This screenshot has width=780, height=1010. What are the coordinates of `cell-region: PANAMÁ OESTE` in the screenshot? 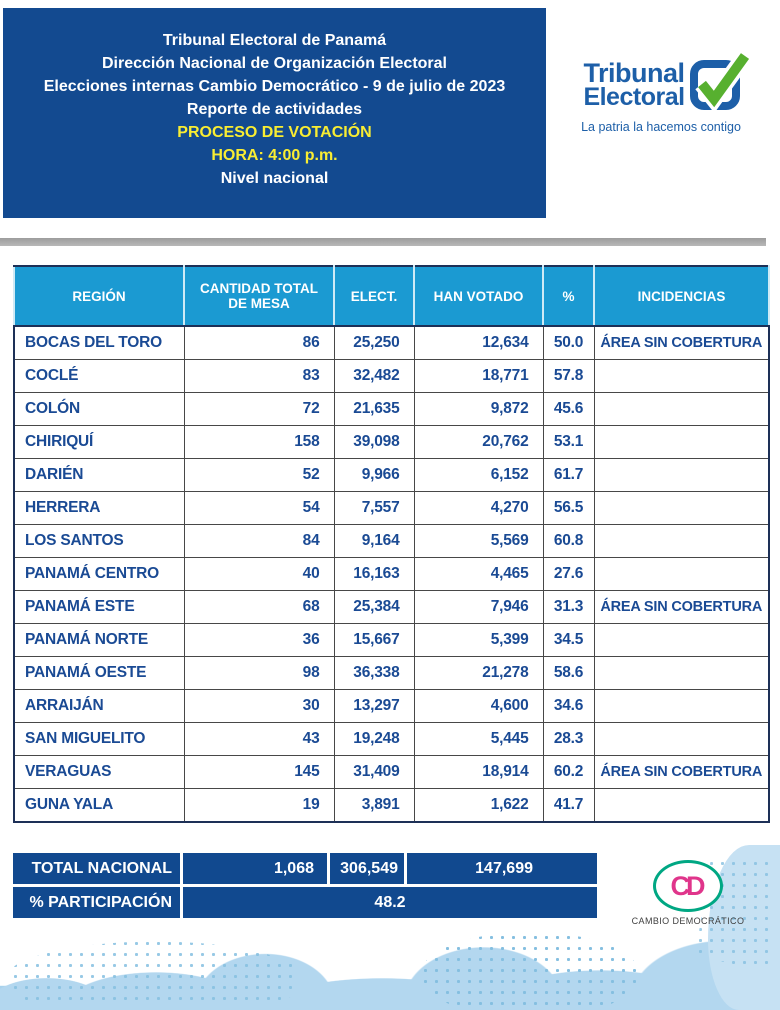 It's located at (99, 673).